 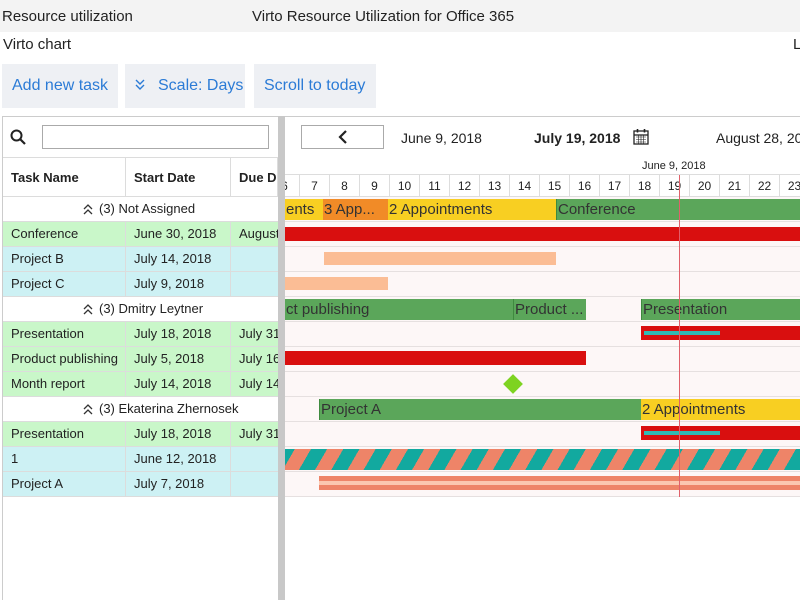 What do you see at coordinates (344, 186) in the screenshot?
I see `day-label: 8` at bounding box center [344, 186].